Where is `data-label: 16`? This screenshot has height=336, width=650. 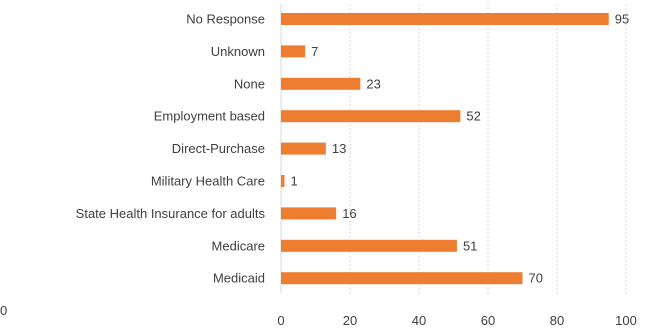 data-label: 16 is located at coordinates (349, 213).